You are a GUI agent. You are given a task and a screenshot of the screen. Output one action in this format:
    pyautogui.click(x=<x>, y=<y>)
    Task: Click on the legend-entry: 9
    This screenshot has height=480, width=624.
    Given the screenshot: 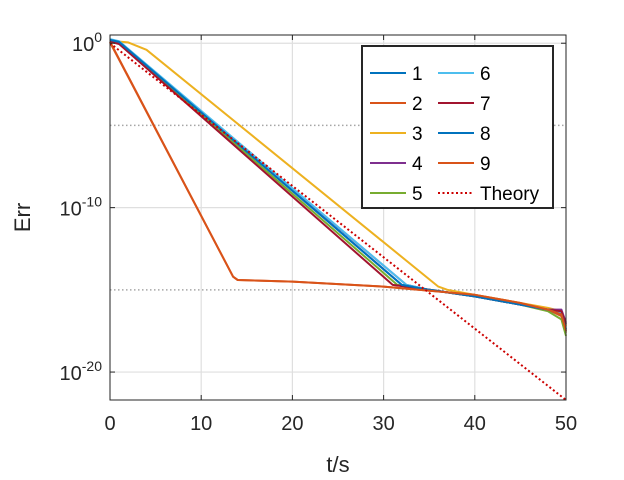 What is the action you would take?
    pyautogui.click(x=485, y=164)
    